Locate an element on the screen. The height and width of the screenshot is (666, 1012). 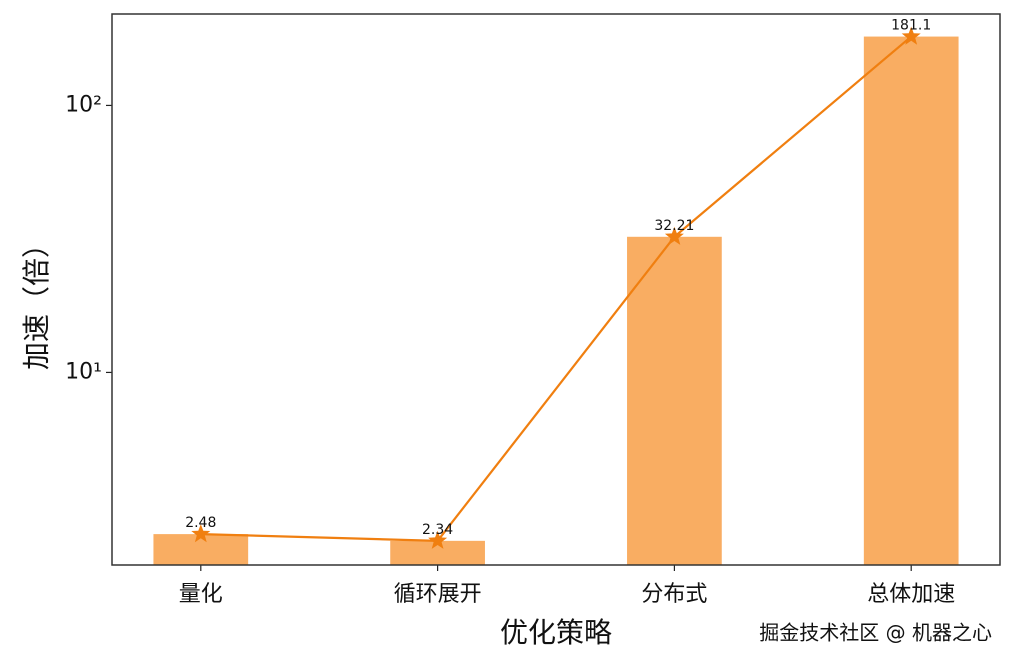
value-label: 32.21 is located at coordinates (674, 226).